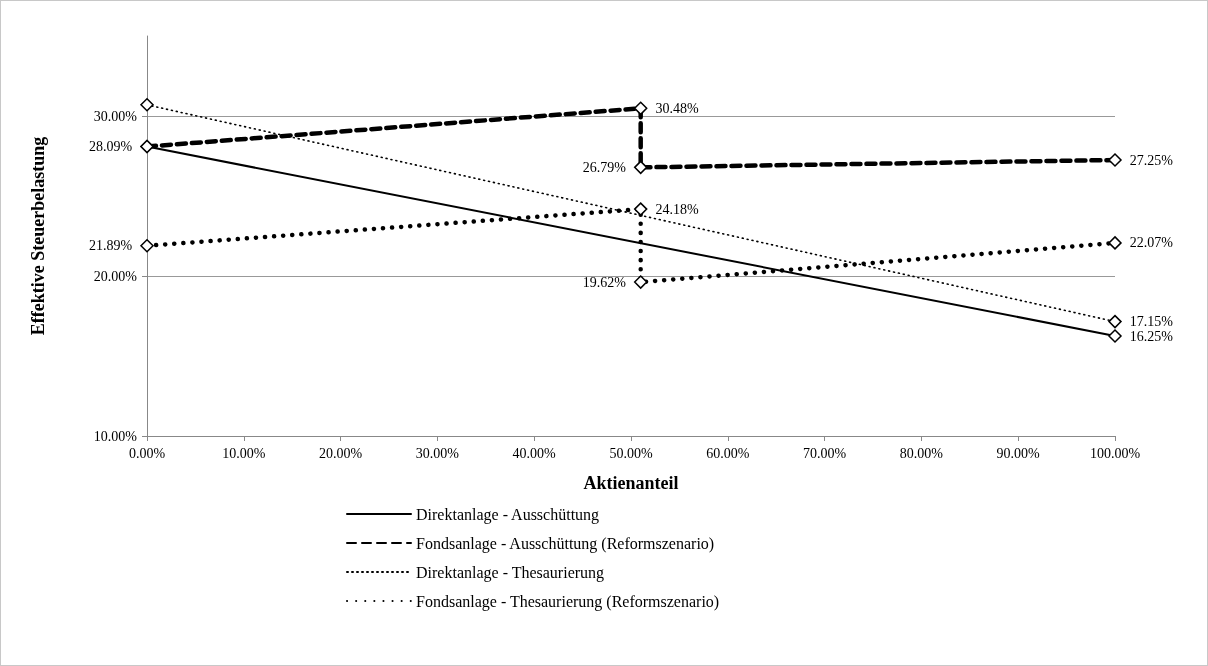  What do you see at coordinates (921, 453) in the screenshot?
I see `x-tick-label: 80.00%` at bounding box center [921, 453].